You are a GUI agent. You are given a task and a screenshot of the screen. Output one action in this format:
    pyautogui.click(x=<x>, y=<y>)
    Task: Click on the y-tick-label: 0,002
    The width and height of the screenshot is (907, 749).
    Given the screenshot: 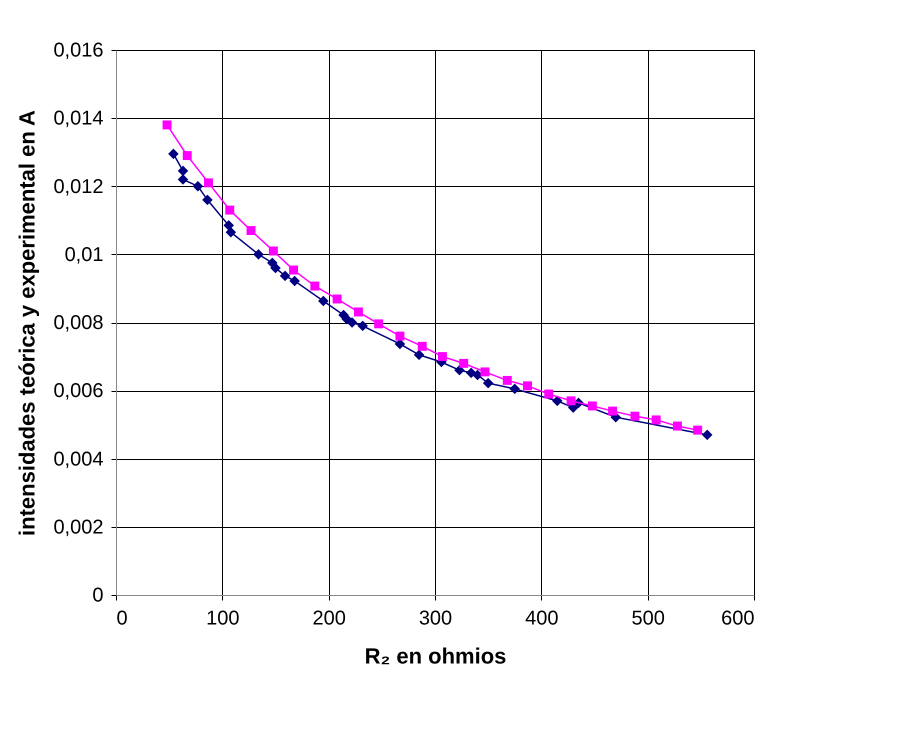 What is the action you would take?
    pyautogui.click(x=78, y=527)
    